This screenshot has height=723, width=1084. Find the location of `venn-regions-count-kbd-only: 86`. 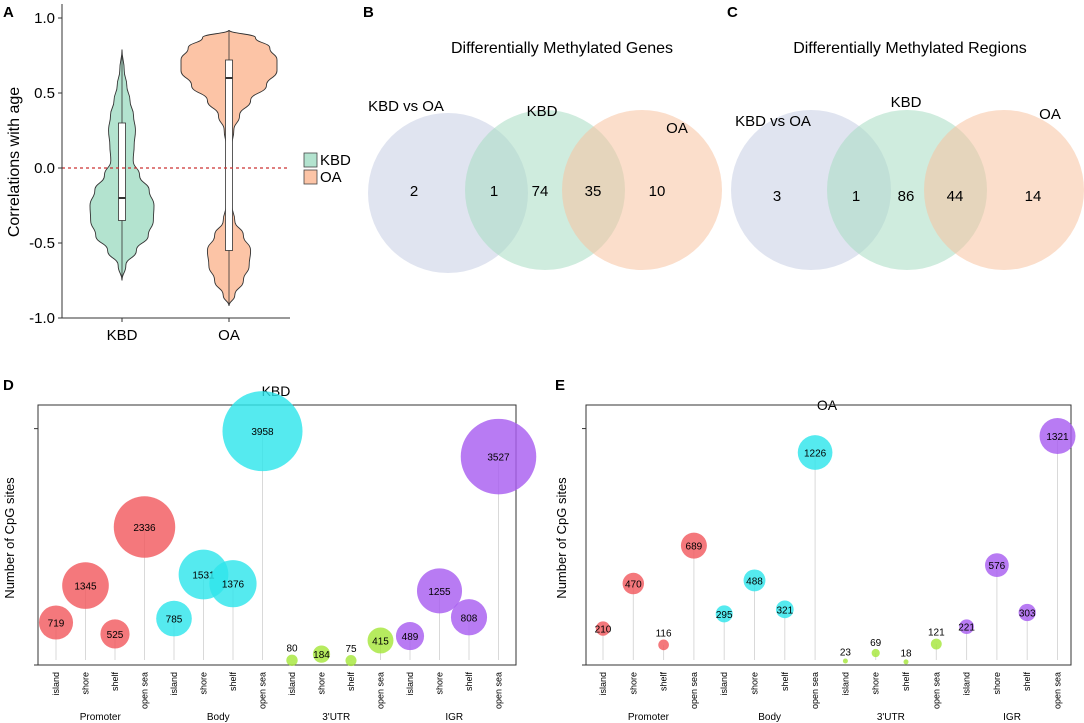

venn-regions-count-kbd-only: 86 is located at coordinates (906, 196).